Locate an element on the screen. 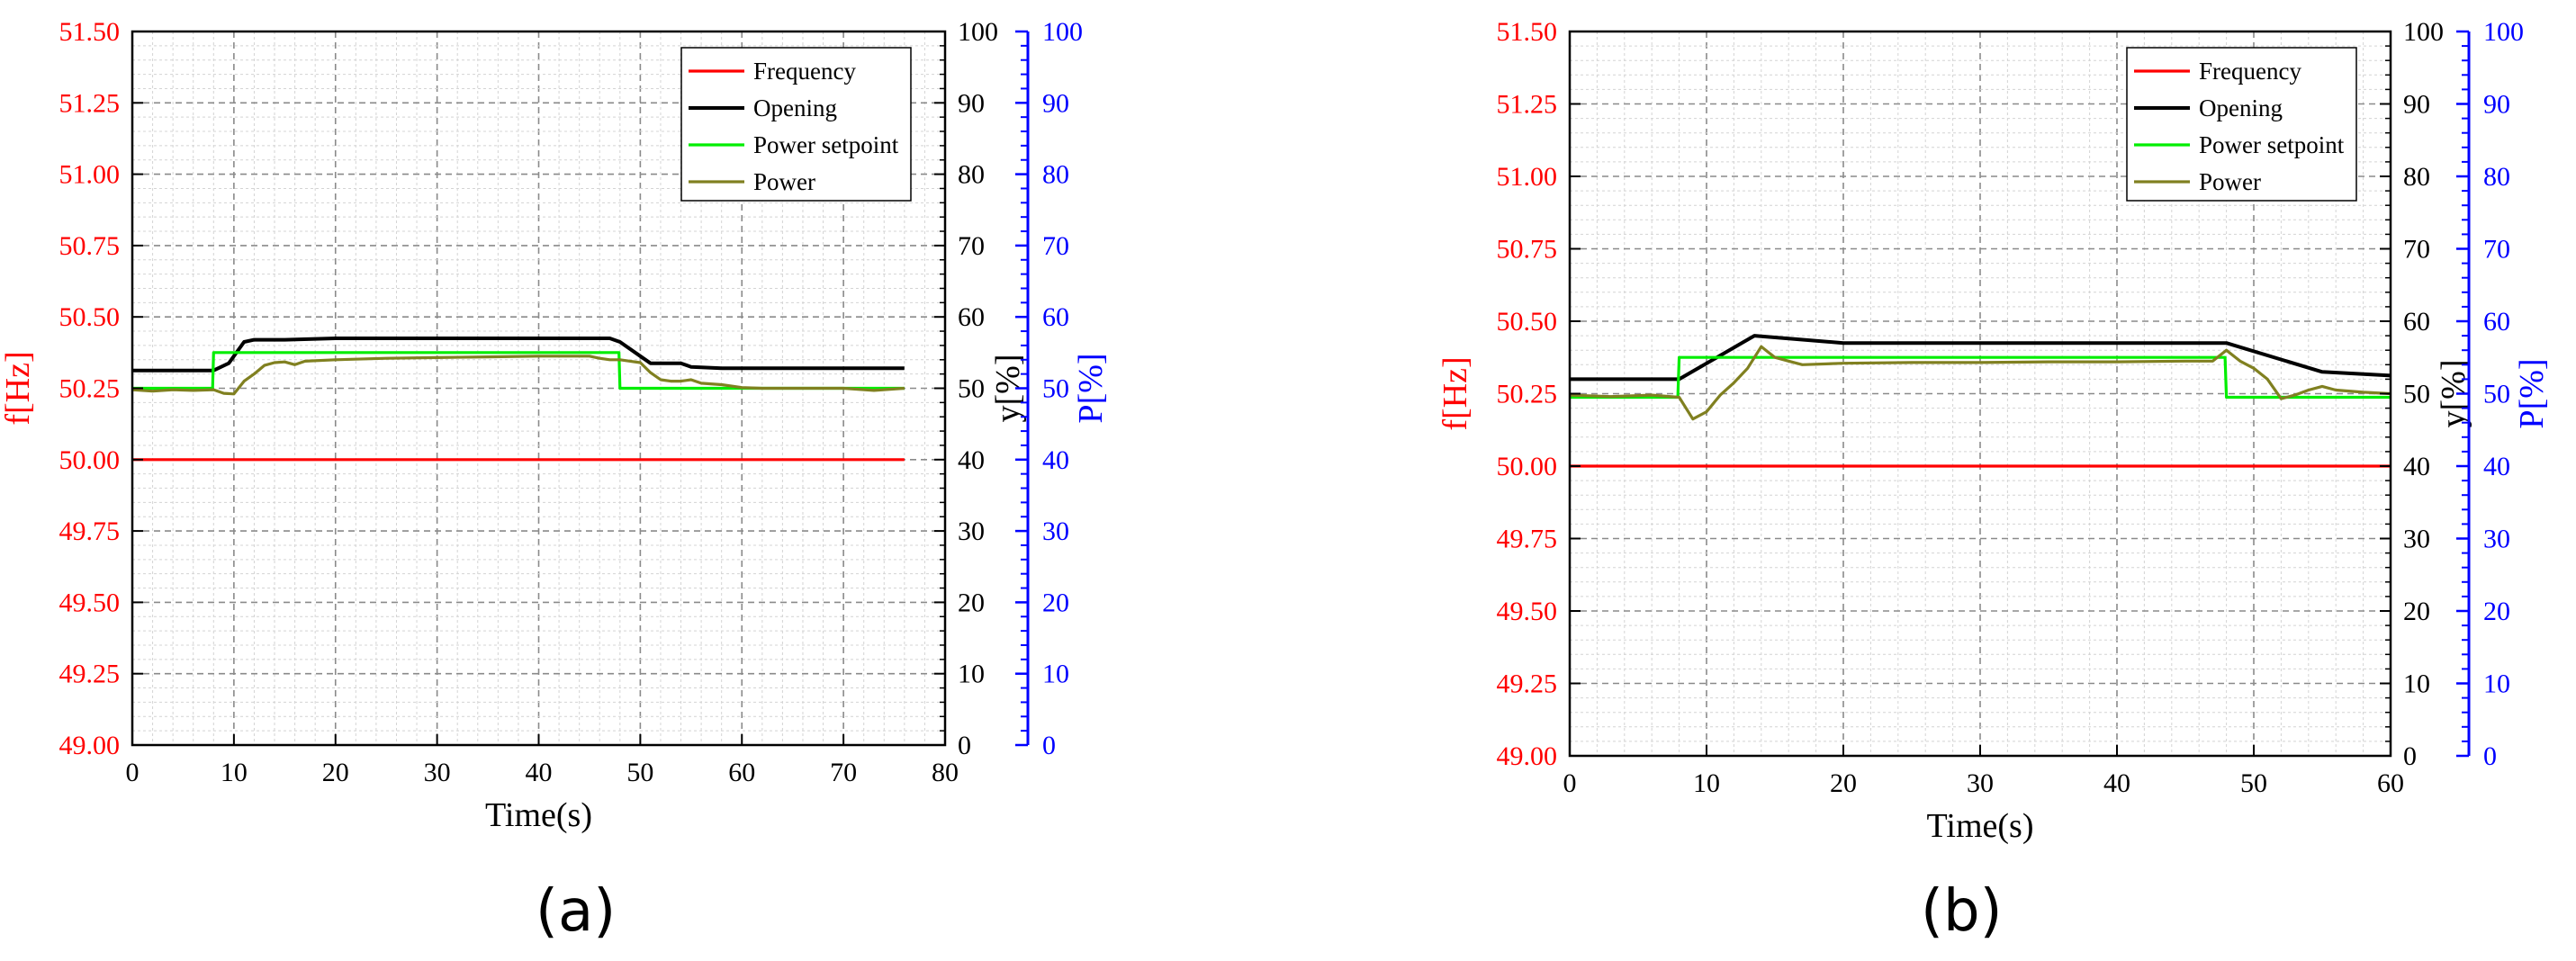 The image size is (2576, 961). left-tick-label: 50.00 is located at coordinates (90, 460).